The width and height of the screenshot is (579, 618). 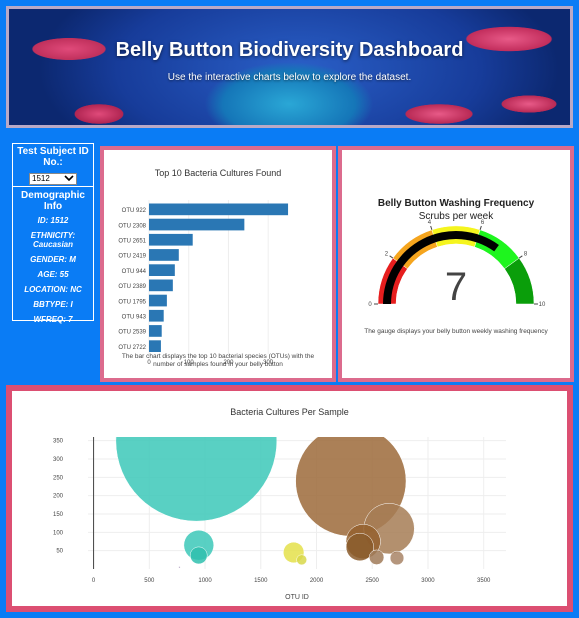 I want to click on bubble-x-tick-label: 2500, so click(x=373, y=581).